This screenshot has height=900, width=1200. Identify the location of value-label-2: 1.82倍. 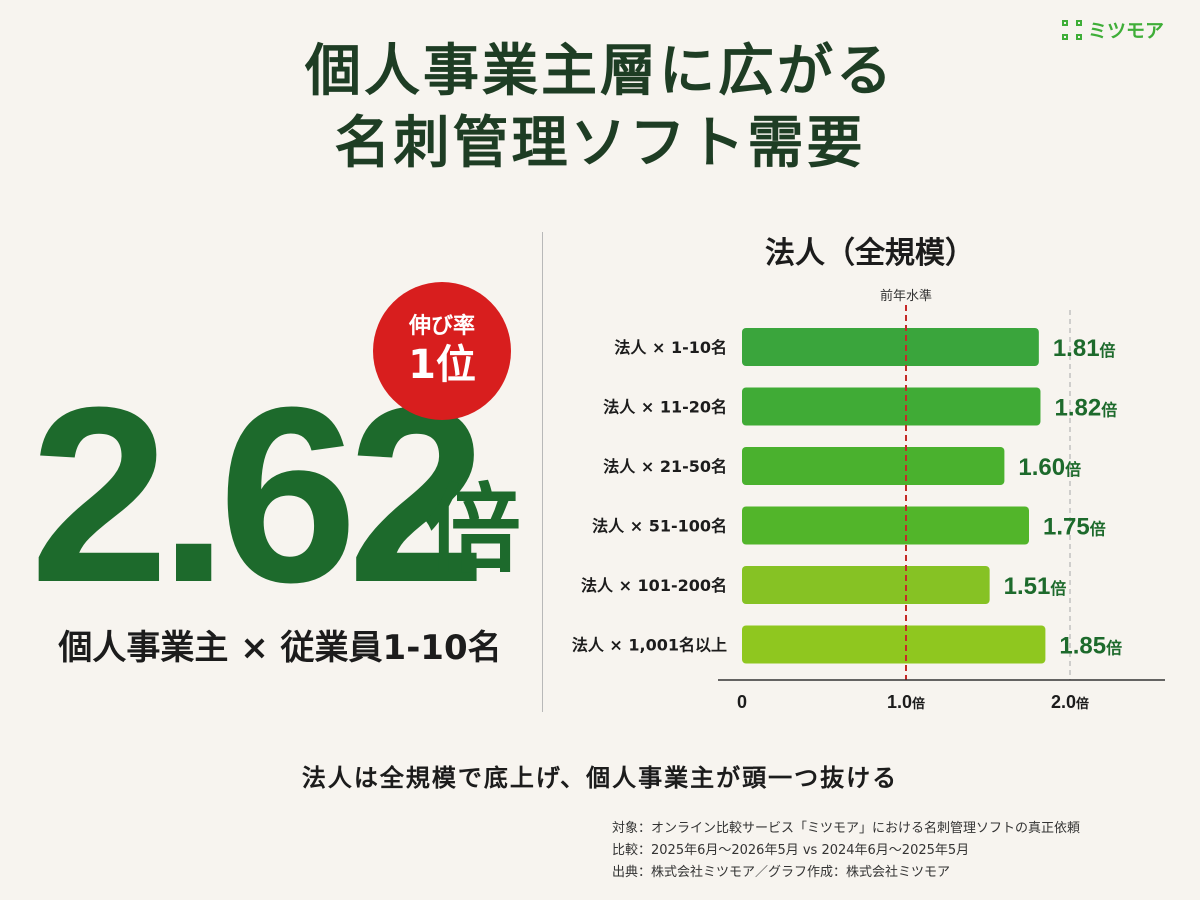
(1085, 408).